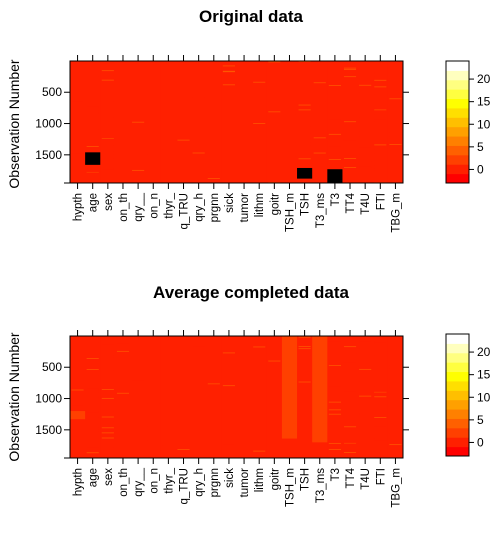 The height and width of the screenshot is (549, 503). Describe the element at coordinates (381, 476) in the screenshot. I see `x-tick-label: FTI` at that location.